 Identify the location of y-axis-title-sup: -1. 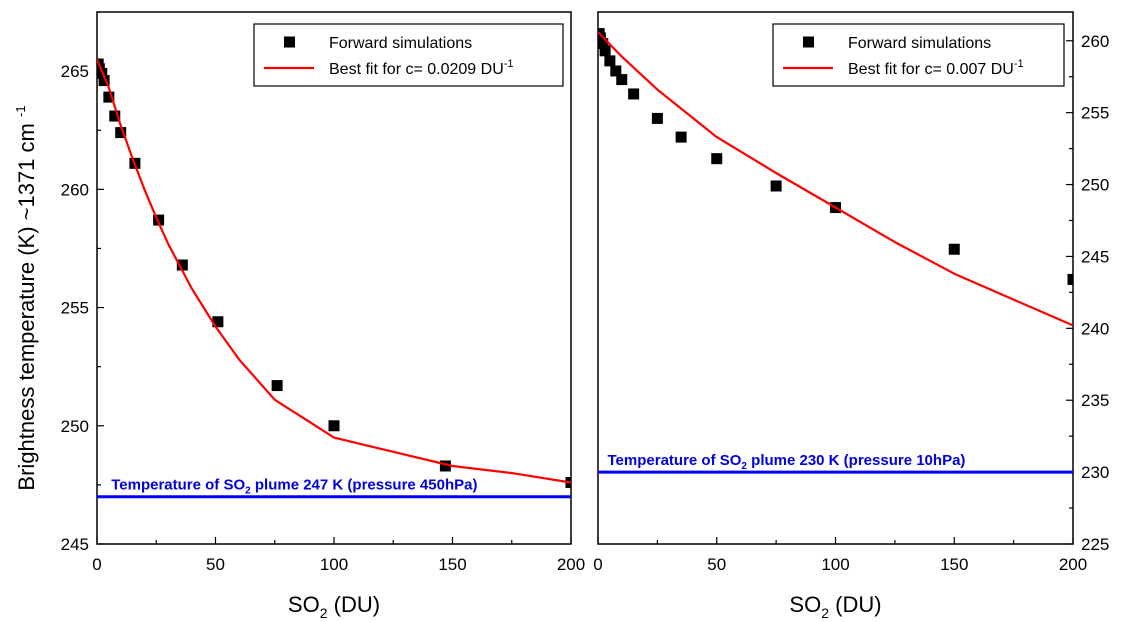
(20, 111).